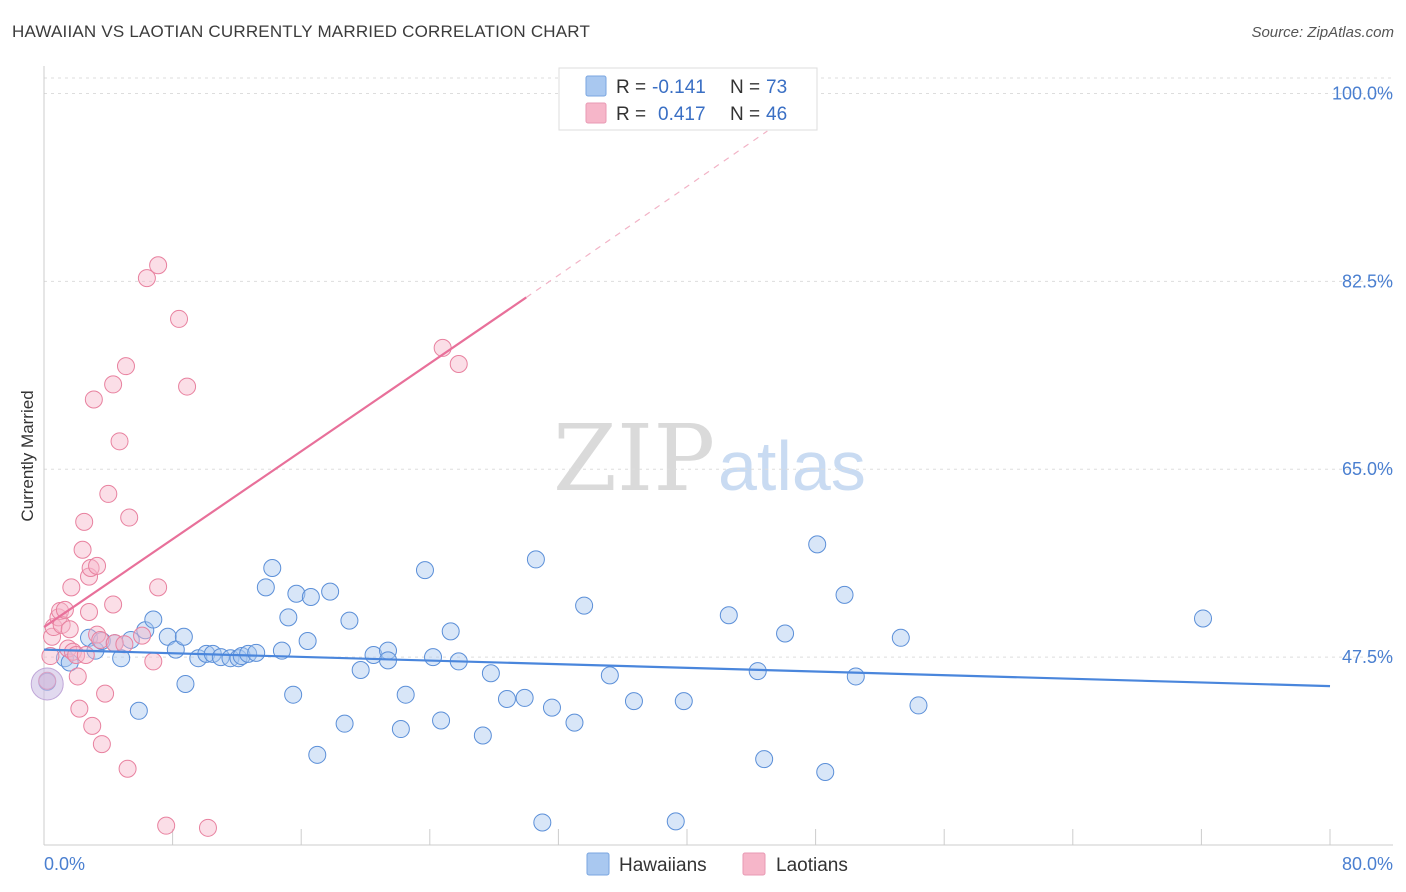  Describe the element at coordinates (64, 864) in the screenshot. I see `x-tick-min: 0.0%` at that location.